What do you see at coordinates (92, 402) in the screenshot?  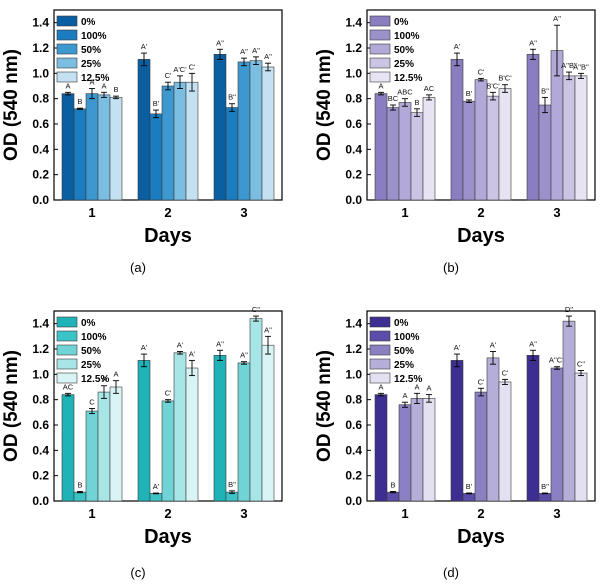 I see `significance-label: C` at bounding box center [92, 402].